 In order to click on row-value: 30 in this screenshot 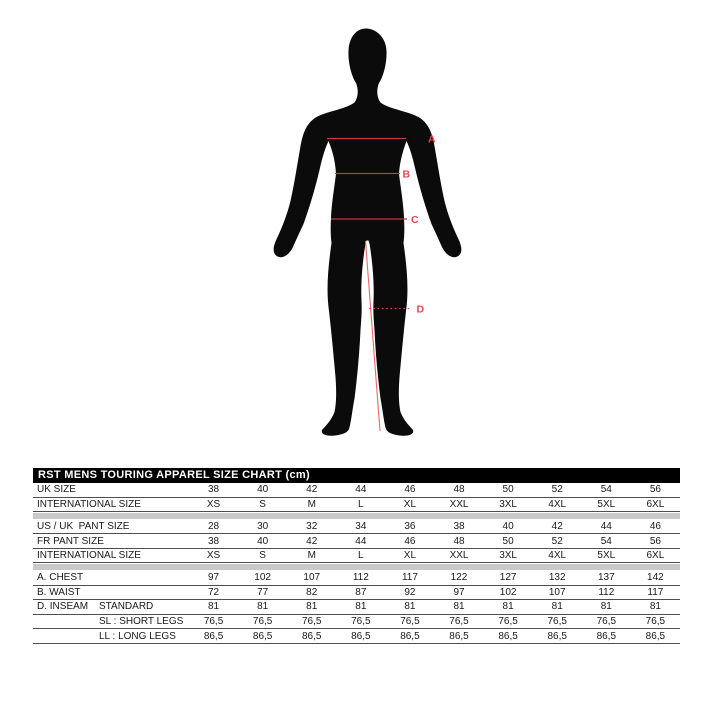, I will do `click(263, 526)`.